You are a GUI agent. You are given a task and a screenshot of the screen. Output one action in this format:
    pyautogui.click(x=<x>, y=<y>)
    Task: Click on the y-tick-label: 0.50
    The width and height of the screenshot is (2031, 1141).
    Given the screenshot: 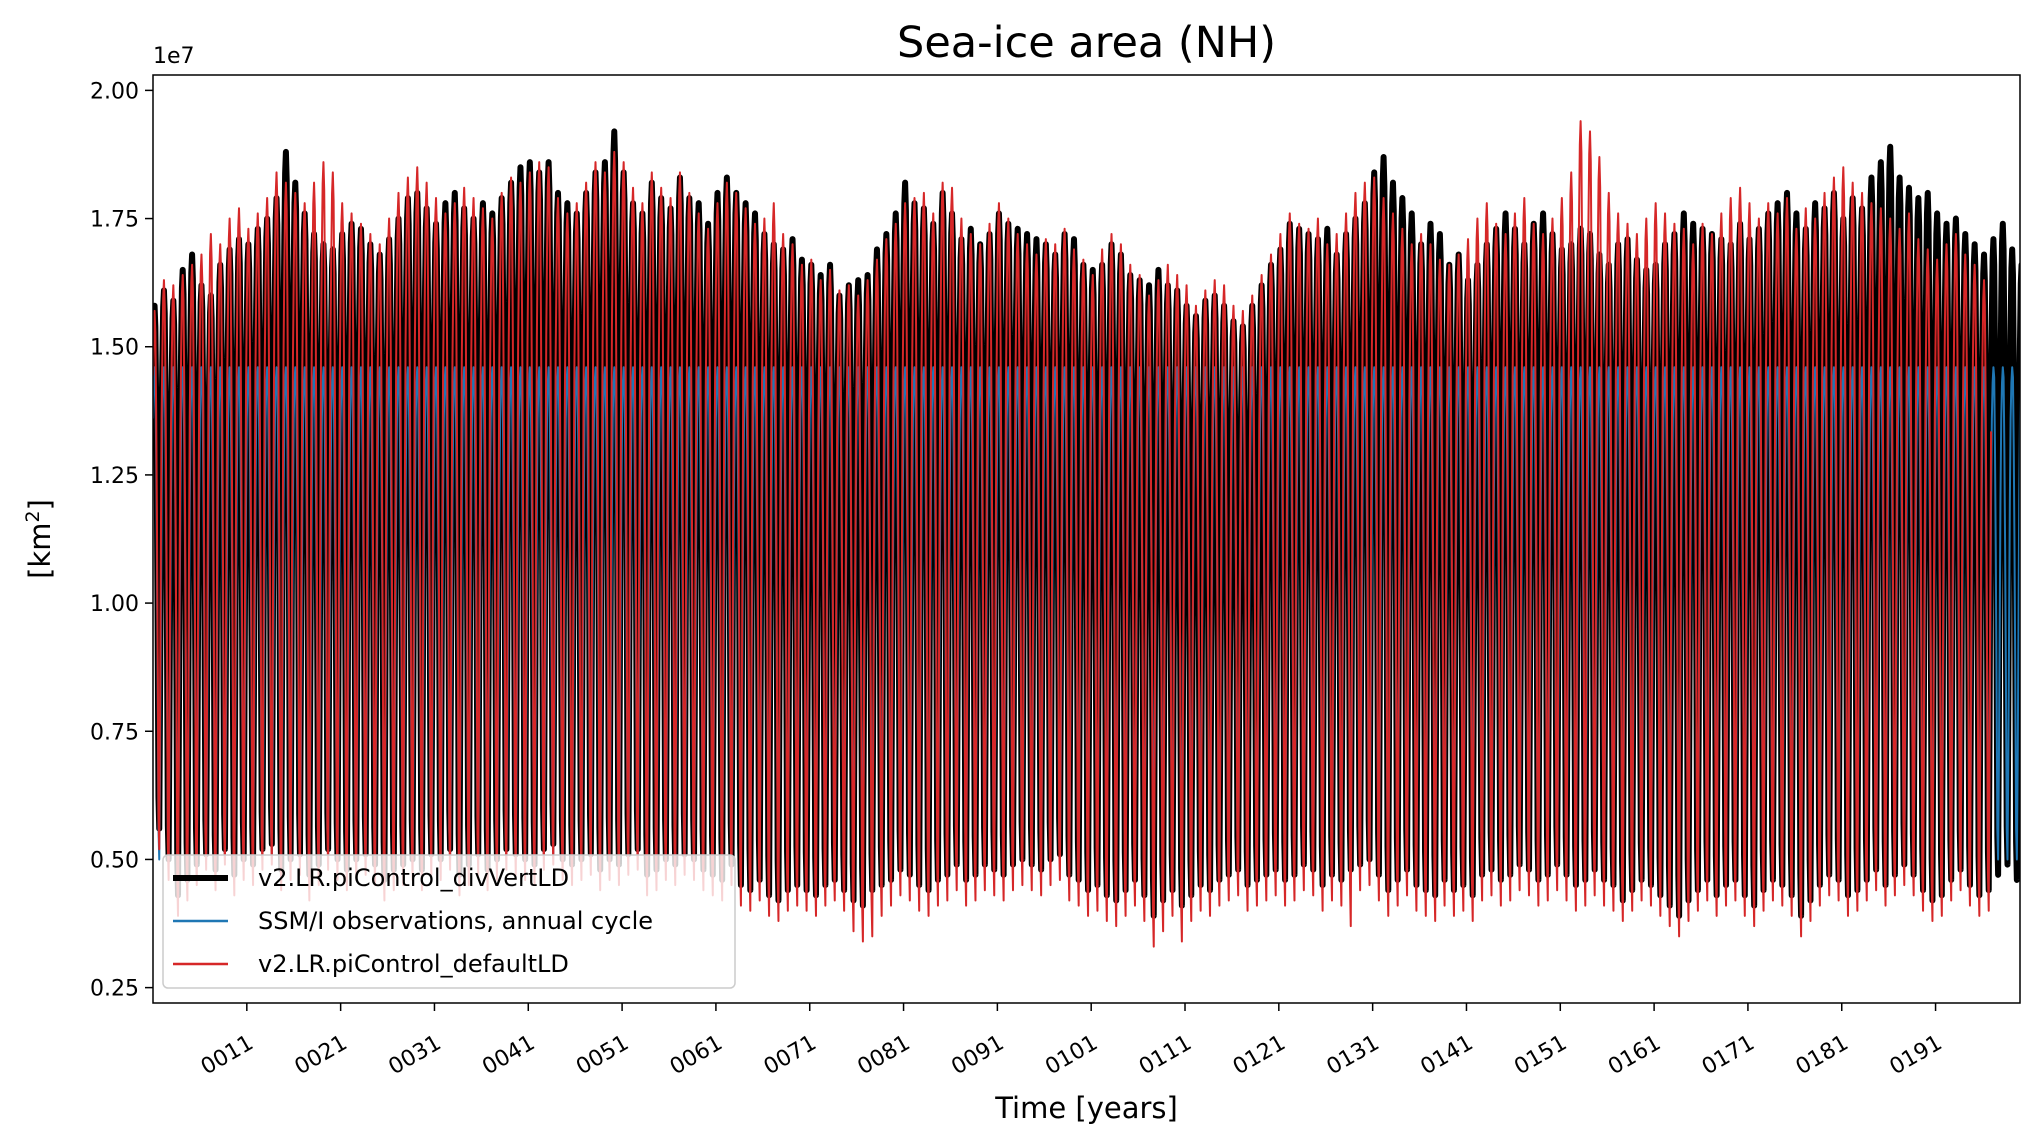 What is the action you would take?
    pyautogui.click(x=114, y=860)
    